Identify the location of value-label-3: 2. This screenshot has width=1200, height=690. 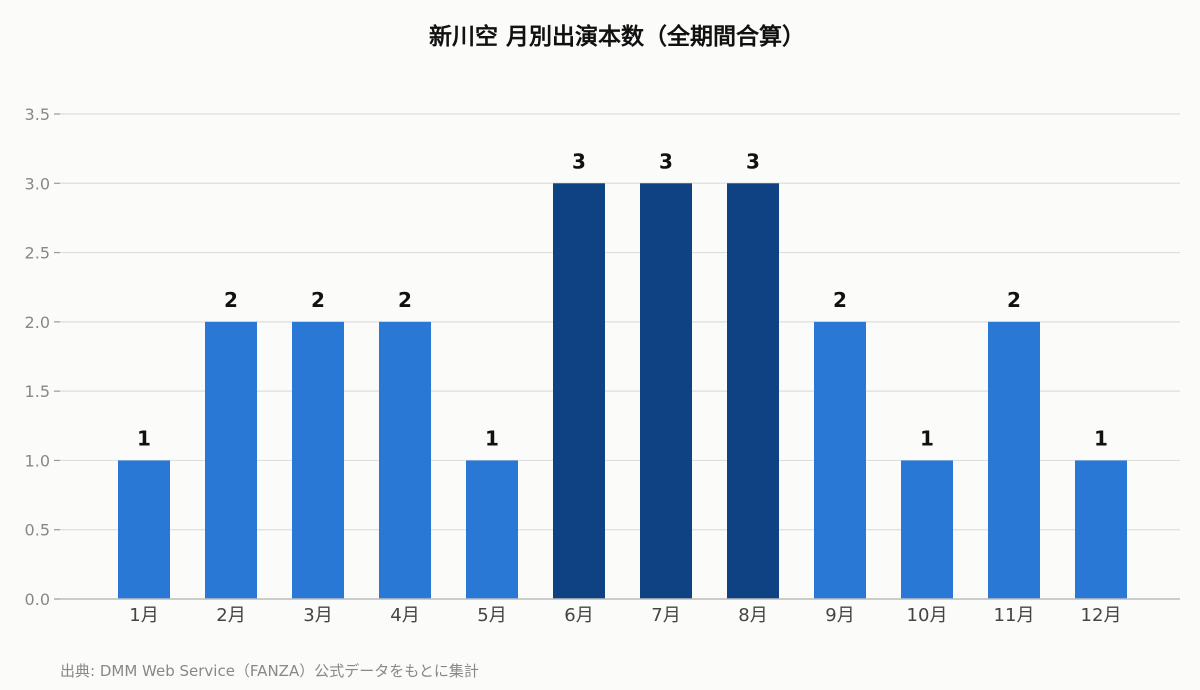
(318, 300).